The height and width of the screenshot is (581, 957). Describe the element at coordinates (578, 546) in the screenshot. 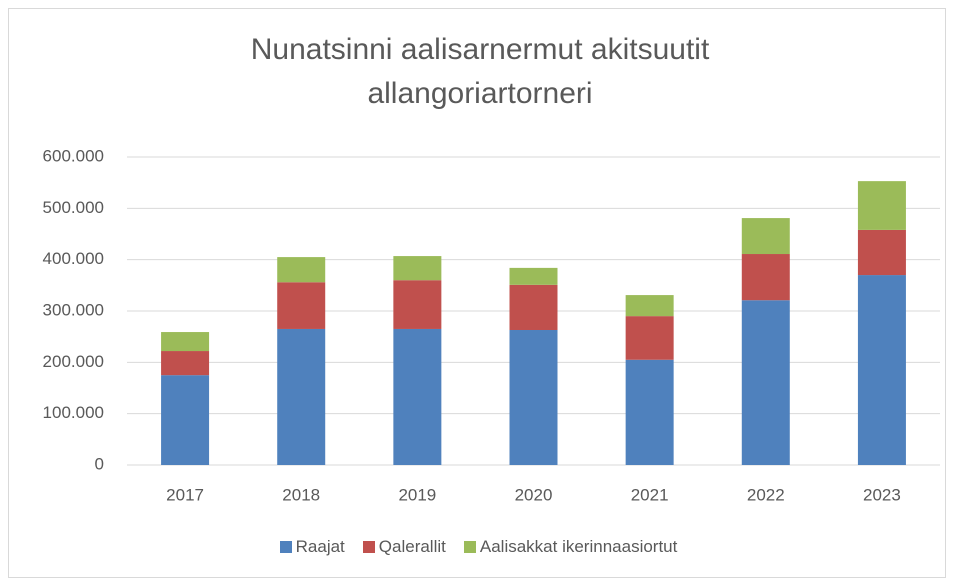

I see `legend-label: Aalisakkat ikerinnaasiortut` at that location.